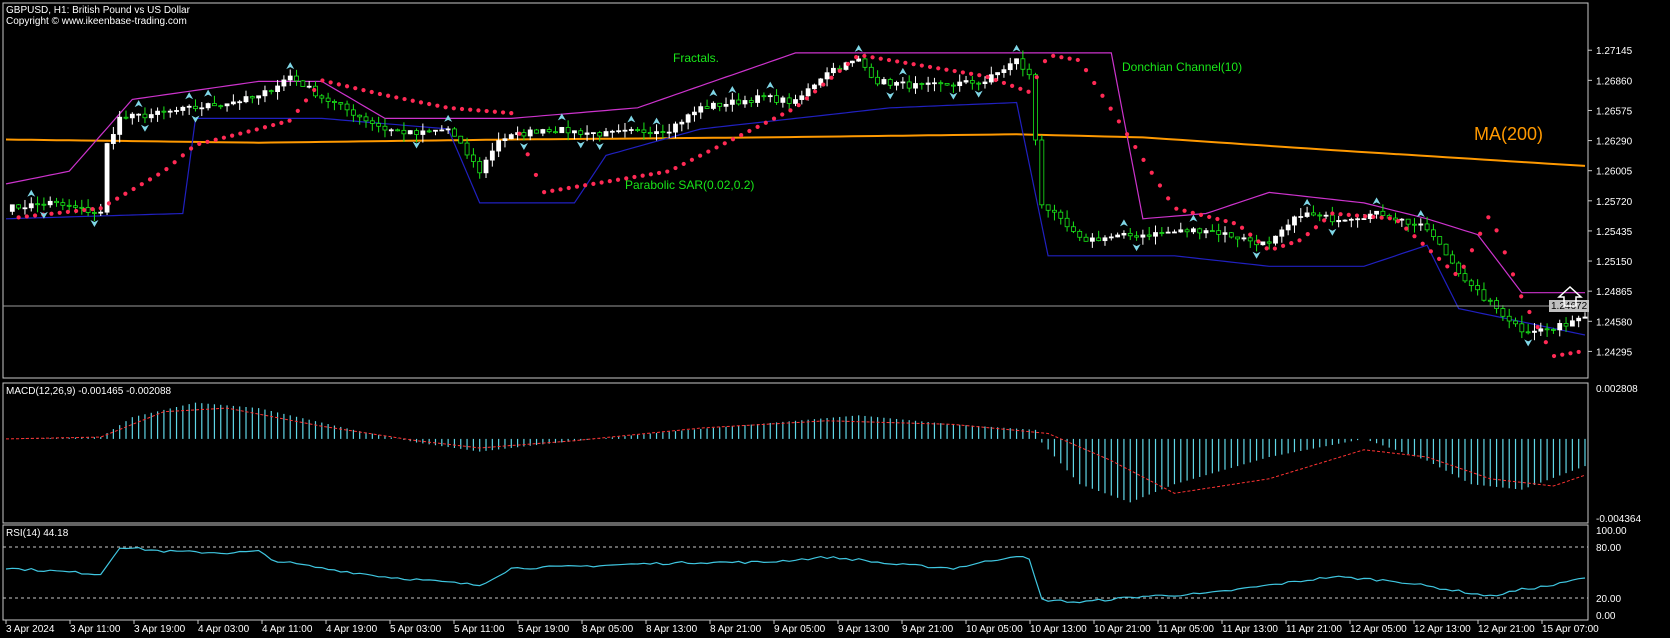 The image size is (1670, 638). Describe the element at coordinates (1570, 296) in the screenshot. I see `up-arrow-icon` at that location.